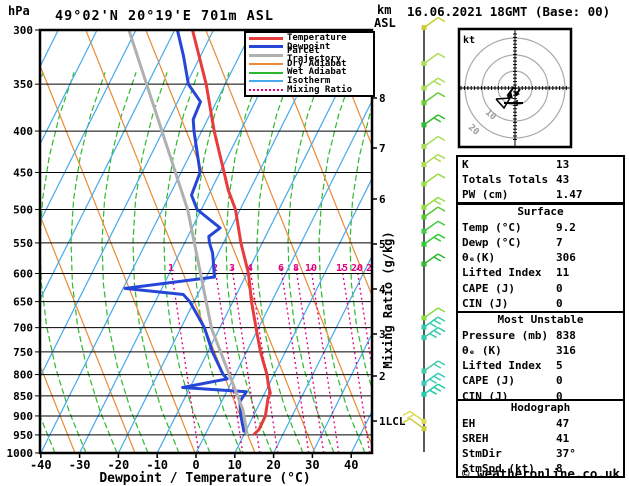  Describe the element at coordinates (515, 88) in the screenshot. I see `hodograph-border` at that location.